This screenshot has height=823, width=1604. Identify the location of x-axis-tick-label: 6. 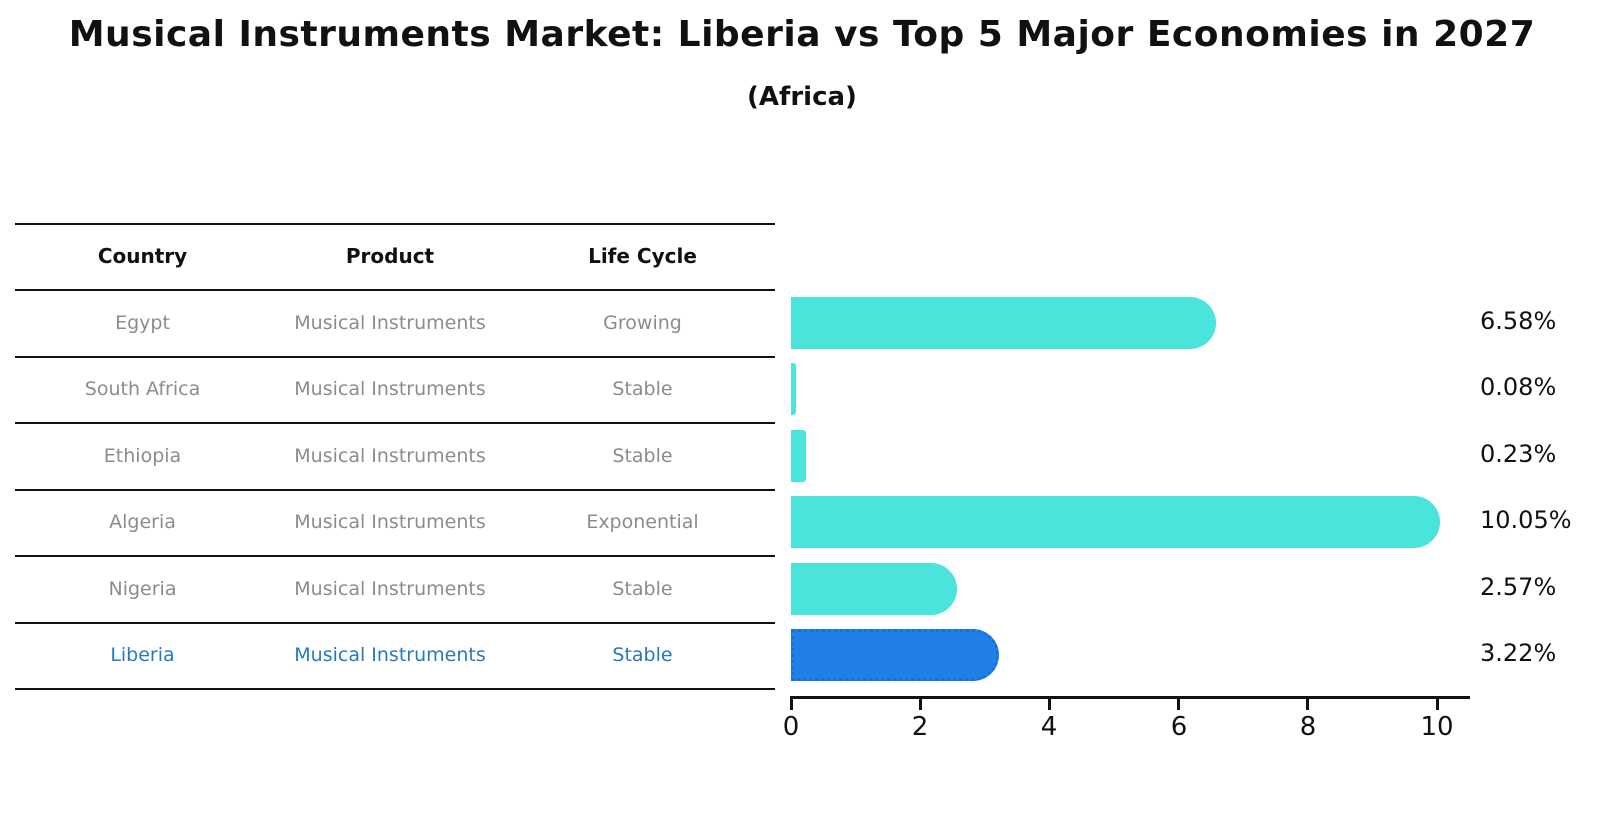
(1179, 727).